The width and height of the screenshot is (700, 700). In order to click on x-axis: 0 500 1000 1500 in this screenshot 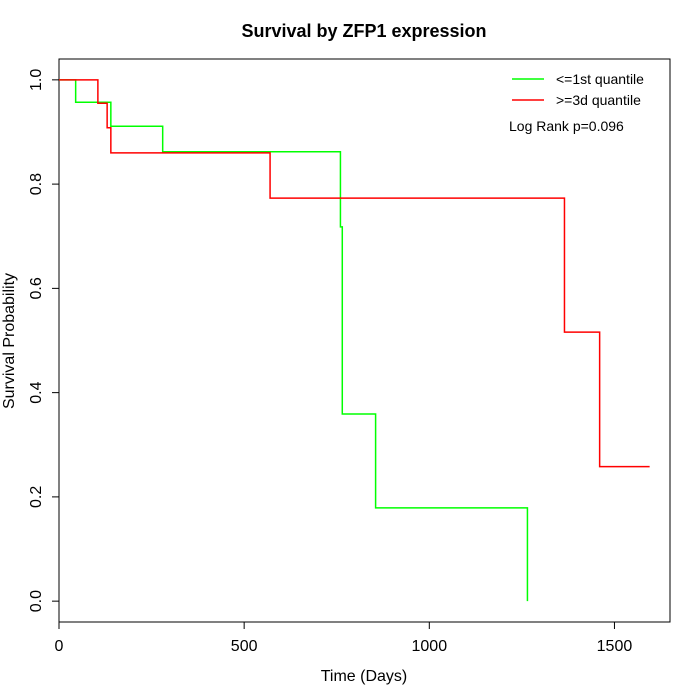, I will do `click(344, 638)`.